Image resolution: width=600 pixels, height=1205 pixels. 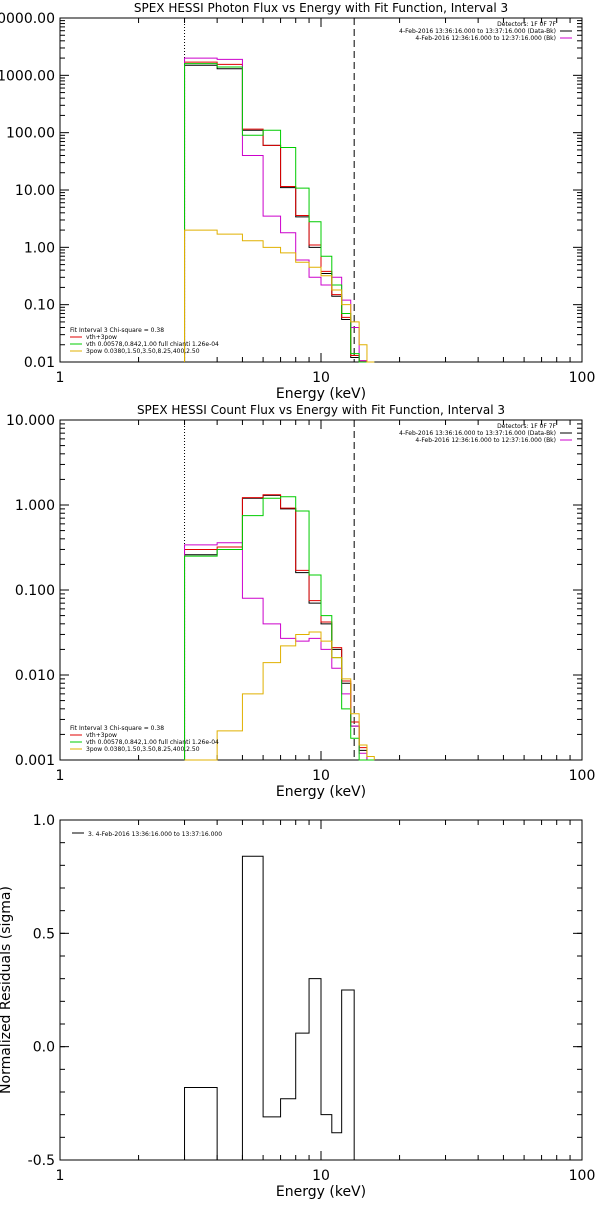 I want to click on y-tick-label: 0.10, so click(x=39, y=306).